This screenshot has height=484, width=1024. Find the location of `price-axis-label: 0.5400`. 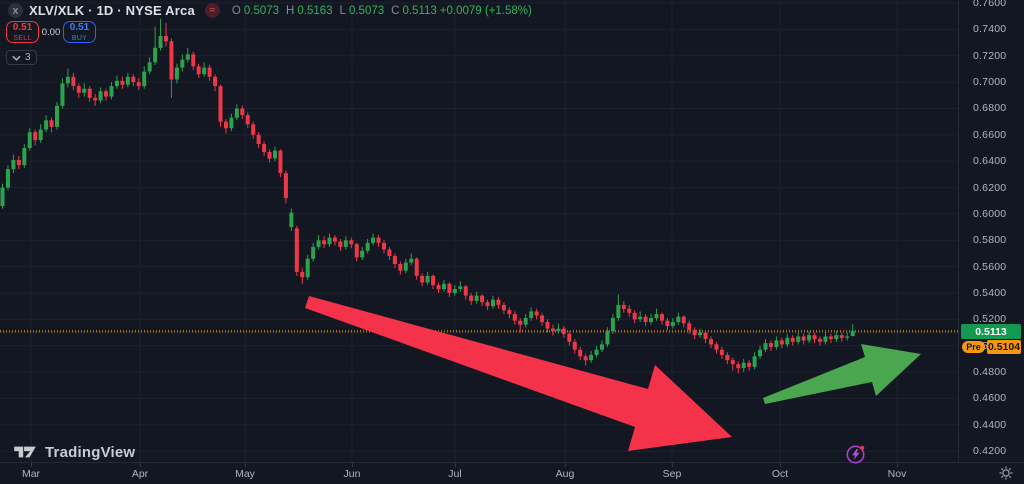

price-axis-label: 0.5400 is located at coordinates (990, 293).